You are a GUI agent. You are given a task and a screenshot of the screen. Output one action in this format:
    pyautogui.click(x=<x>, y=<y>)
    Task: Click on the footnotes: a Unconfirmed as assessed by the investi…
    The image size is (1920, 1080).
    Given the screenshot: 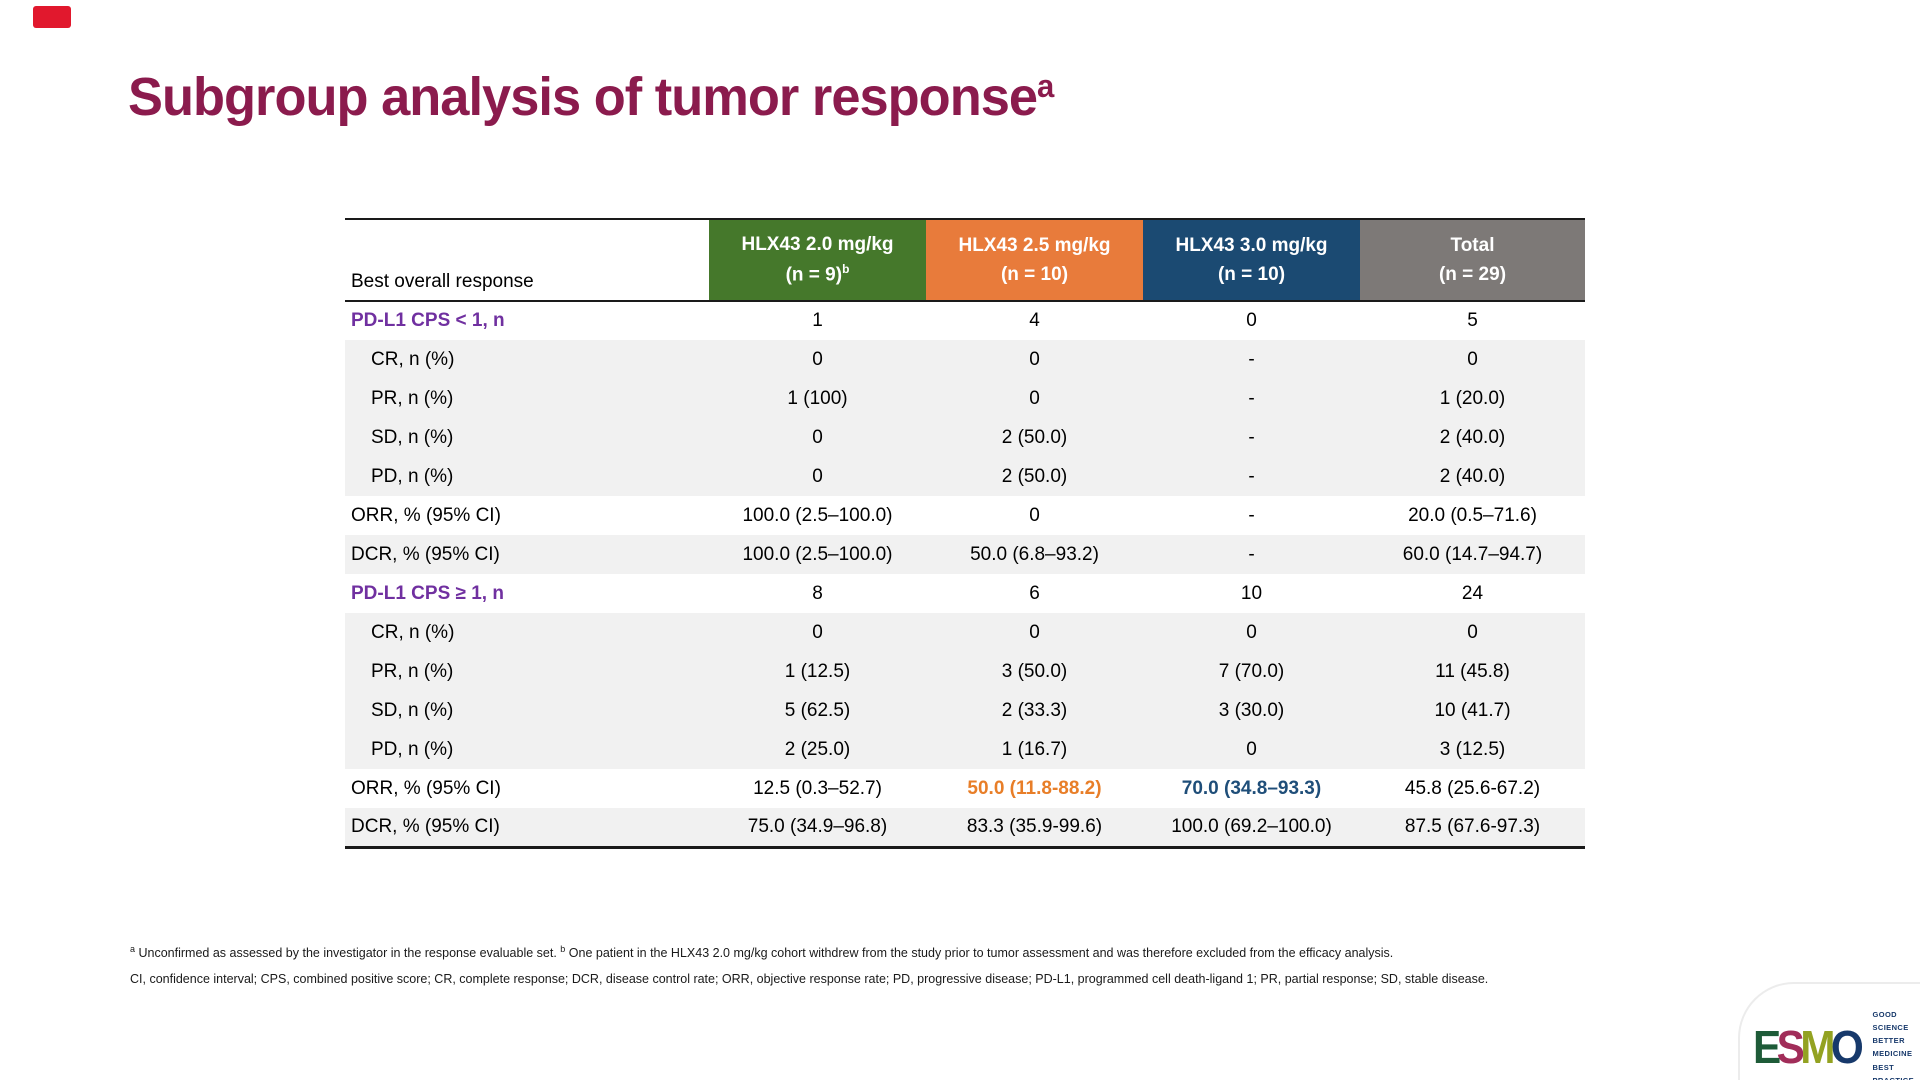 What is the action you would take?
    pyautogui.click(x=930, y=964)
    